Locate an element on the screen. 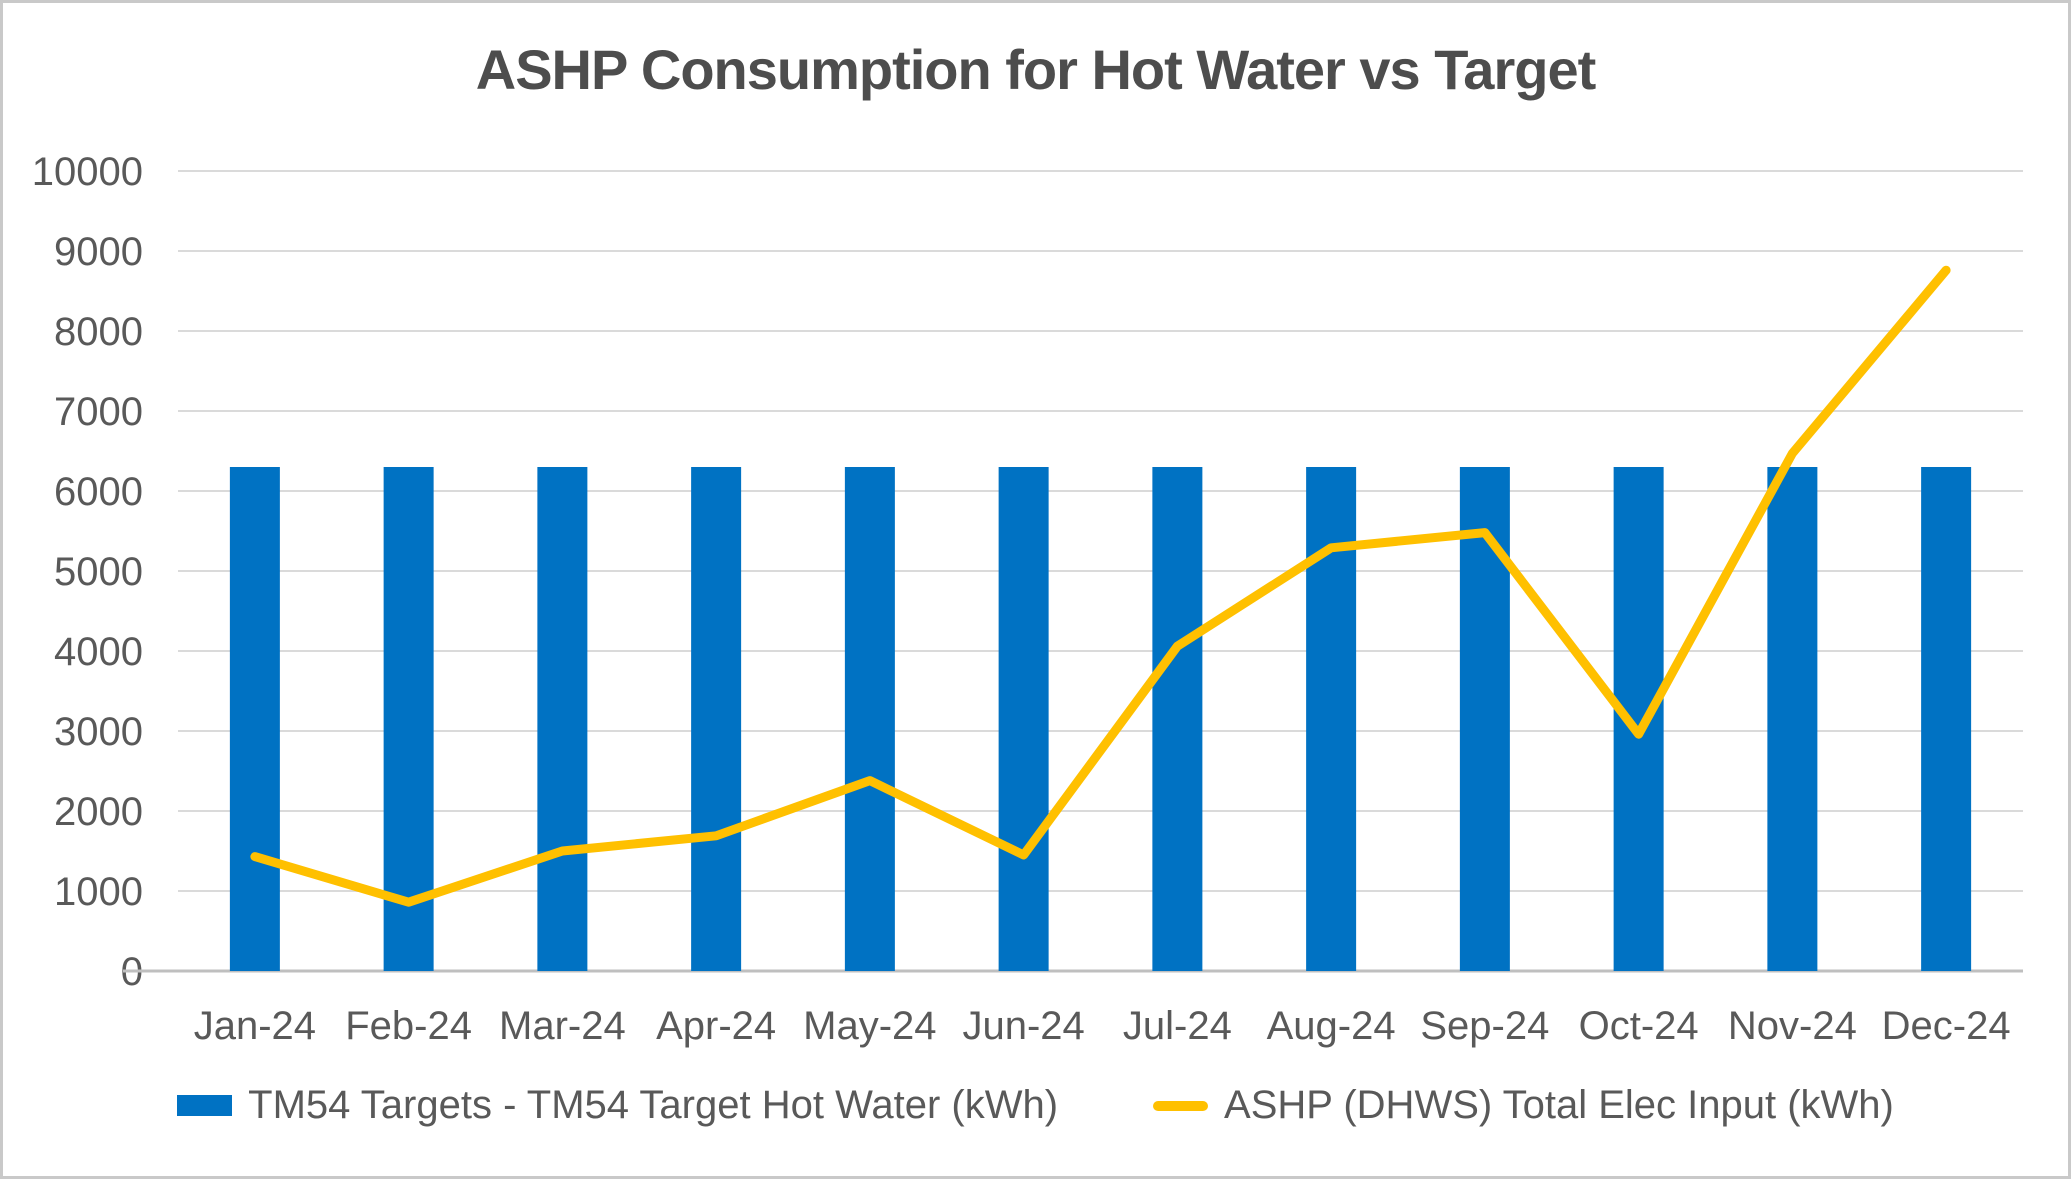 The image size is (2071, 1179). y-tick-label: 8000 is located at coordinates (98, 332).